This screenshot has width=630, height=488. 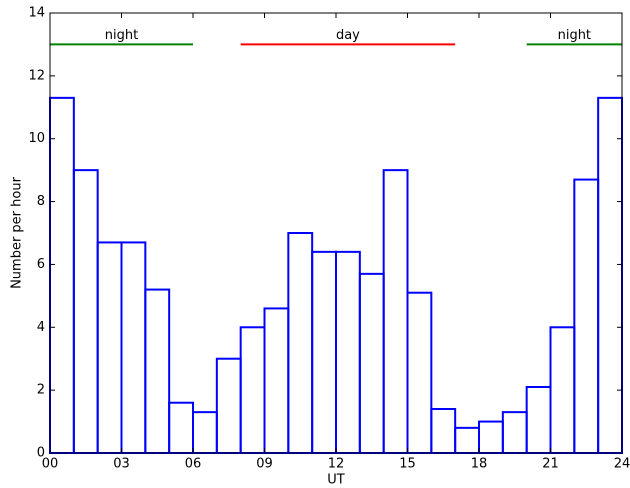 I want to click on y-tick-label: 8, so click(x=41, y=201).